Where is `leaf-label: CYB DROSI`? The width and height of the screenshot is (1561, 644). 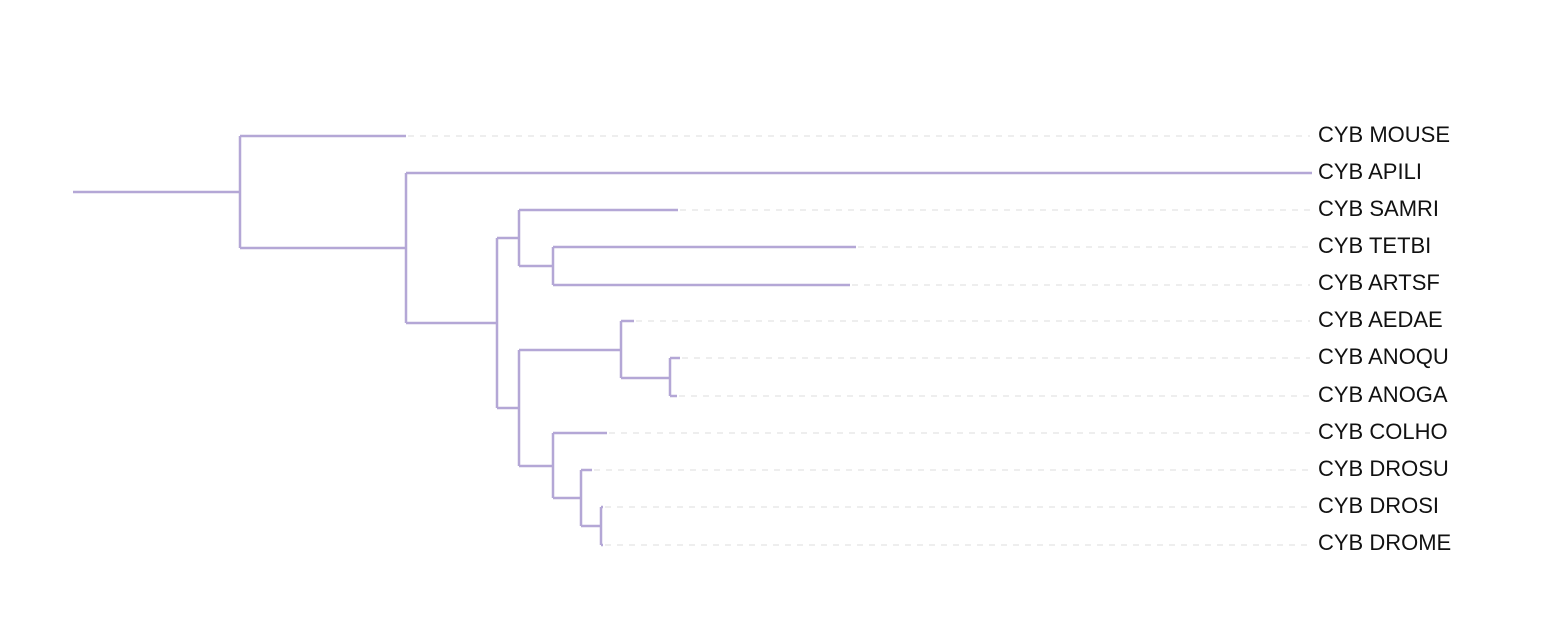
leaf-label: CYB DROSI is located at coordinates (1378, 505).